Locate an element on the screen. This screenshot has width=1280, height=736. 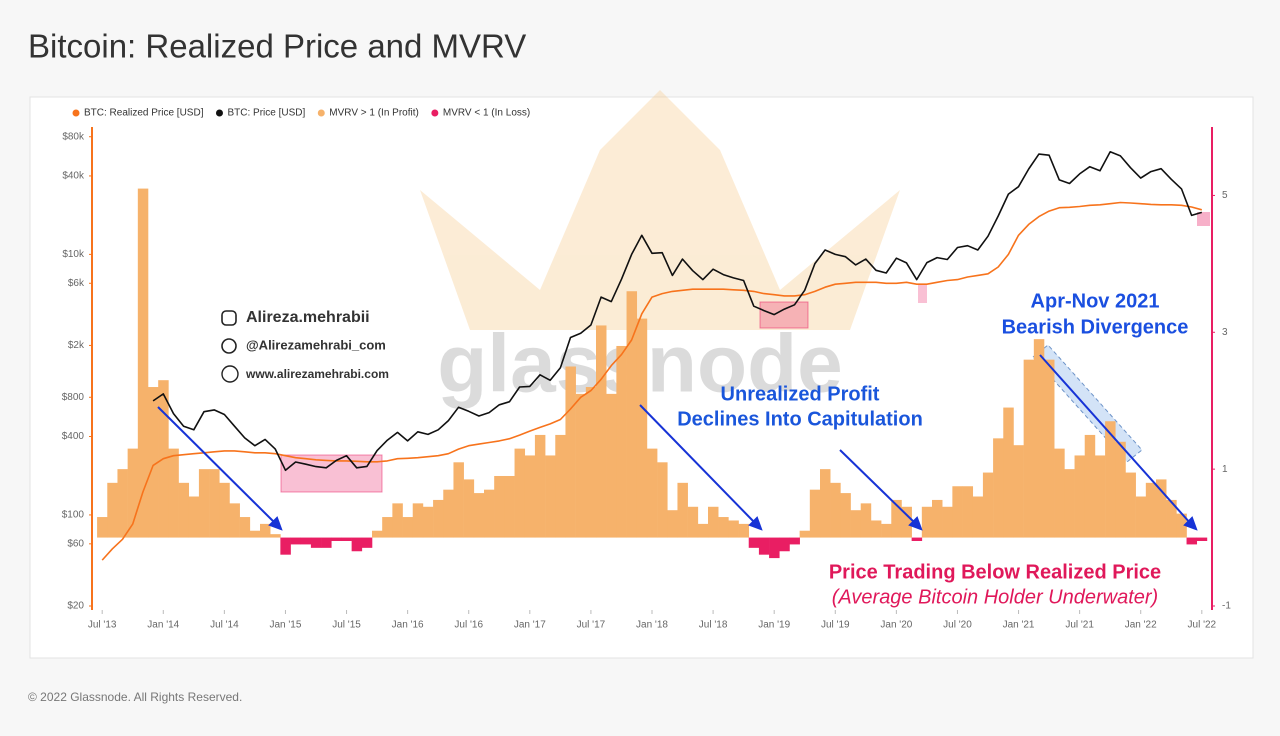
x-tick-label: Jul '15 is located at coordinates (346, 625).